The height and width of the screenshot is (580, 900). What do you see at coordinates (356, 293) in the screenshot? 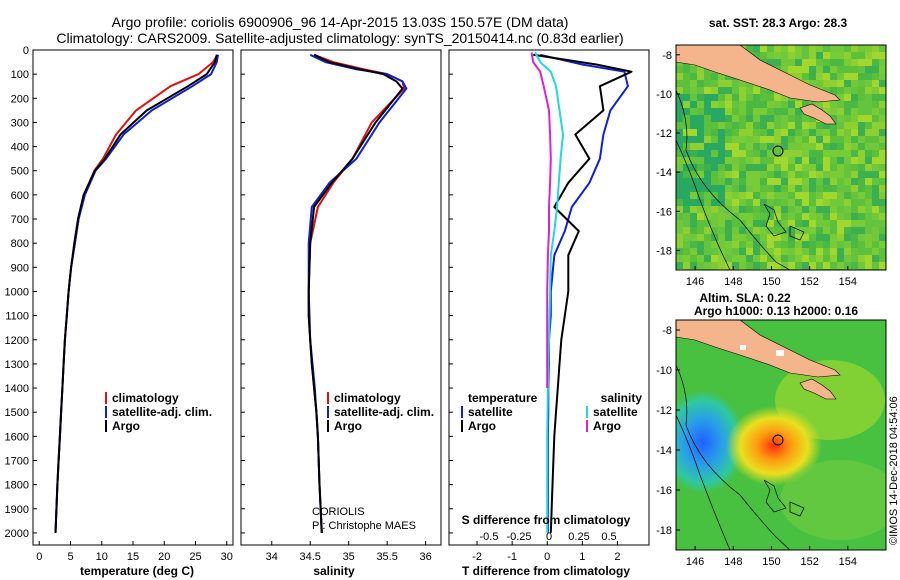
I see `series-line-climatology` at bounding box center [356, 293].